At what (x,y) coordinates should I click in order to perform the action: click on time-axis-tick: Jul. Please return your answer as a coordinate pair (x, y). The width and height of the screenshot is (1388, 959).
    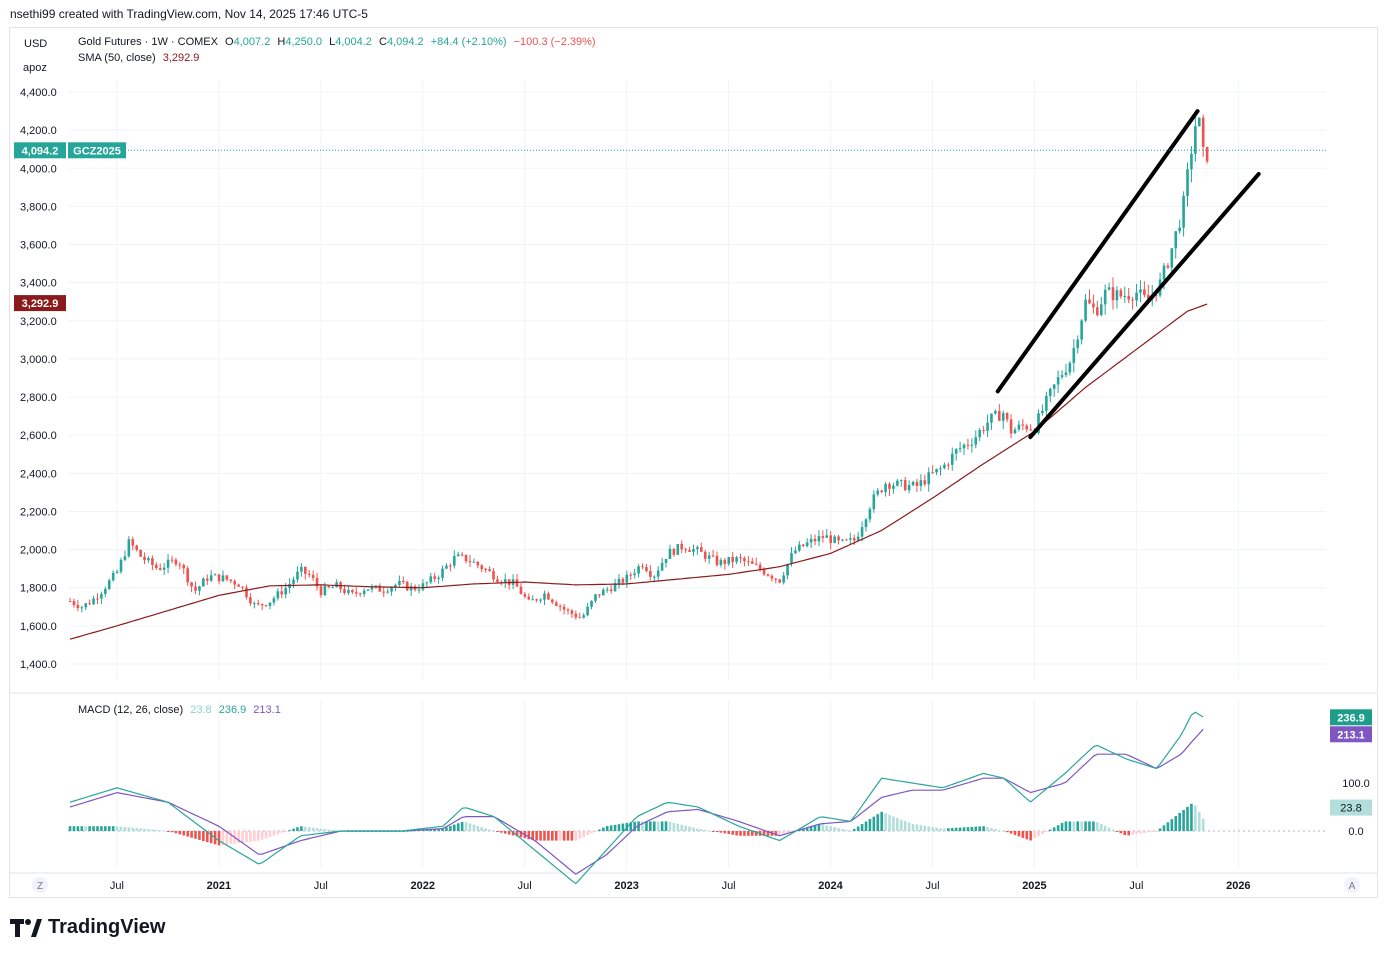
    Looking at the image, I should click on (1136, 886).